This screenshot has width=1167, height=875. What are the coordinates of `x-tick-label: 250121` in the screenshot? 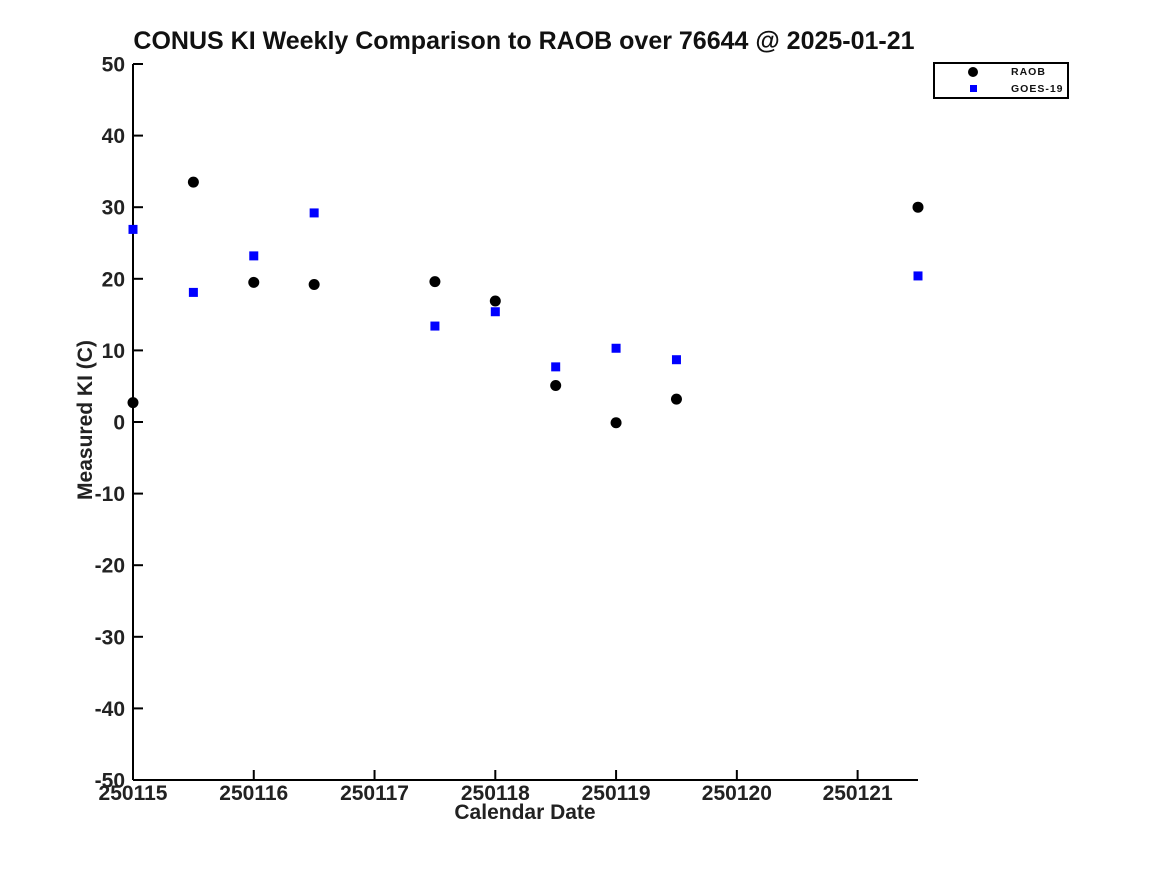 It's located at (858, 793).